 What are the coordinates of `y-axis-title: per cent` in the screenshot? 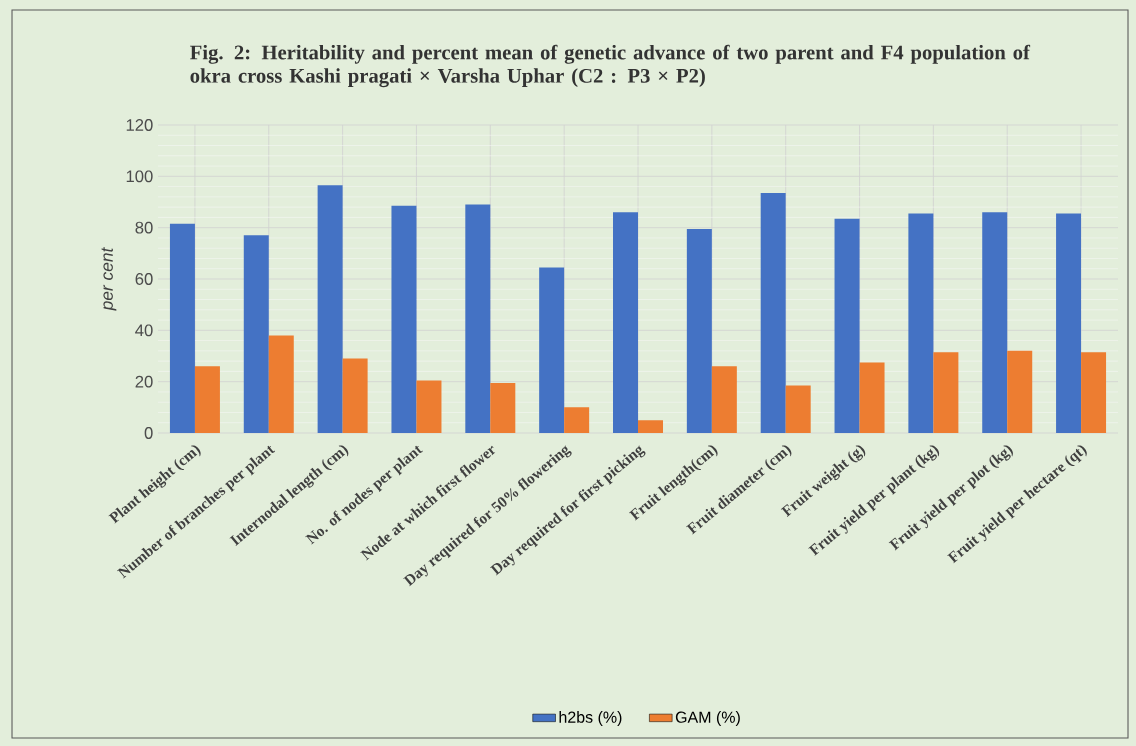 It's located at (109, 279).